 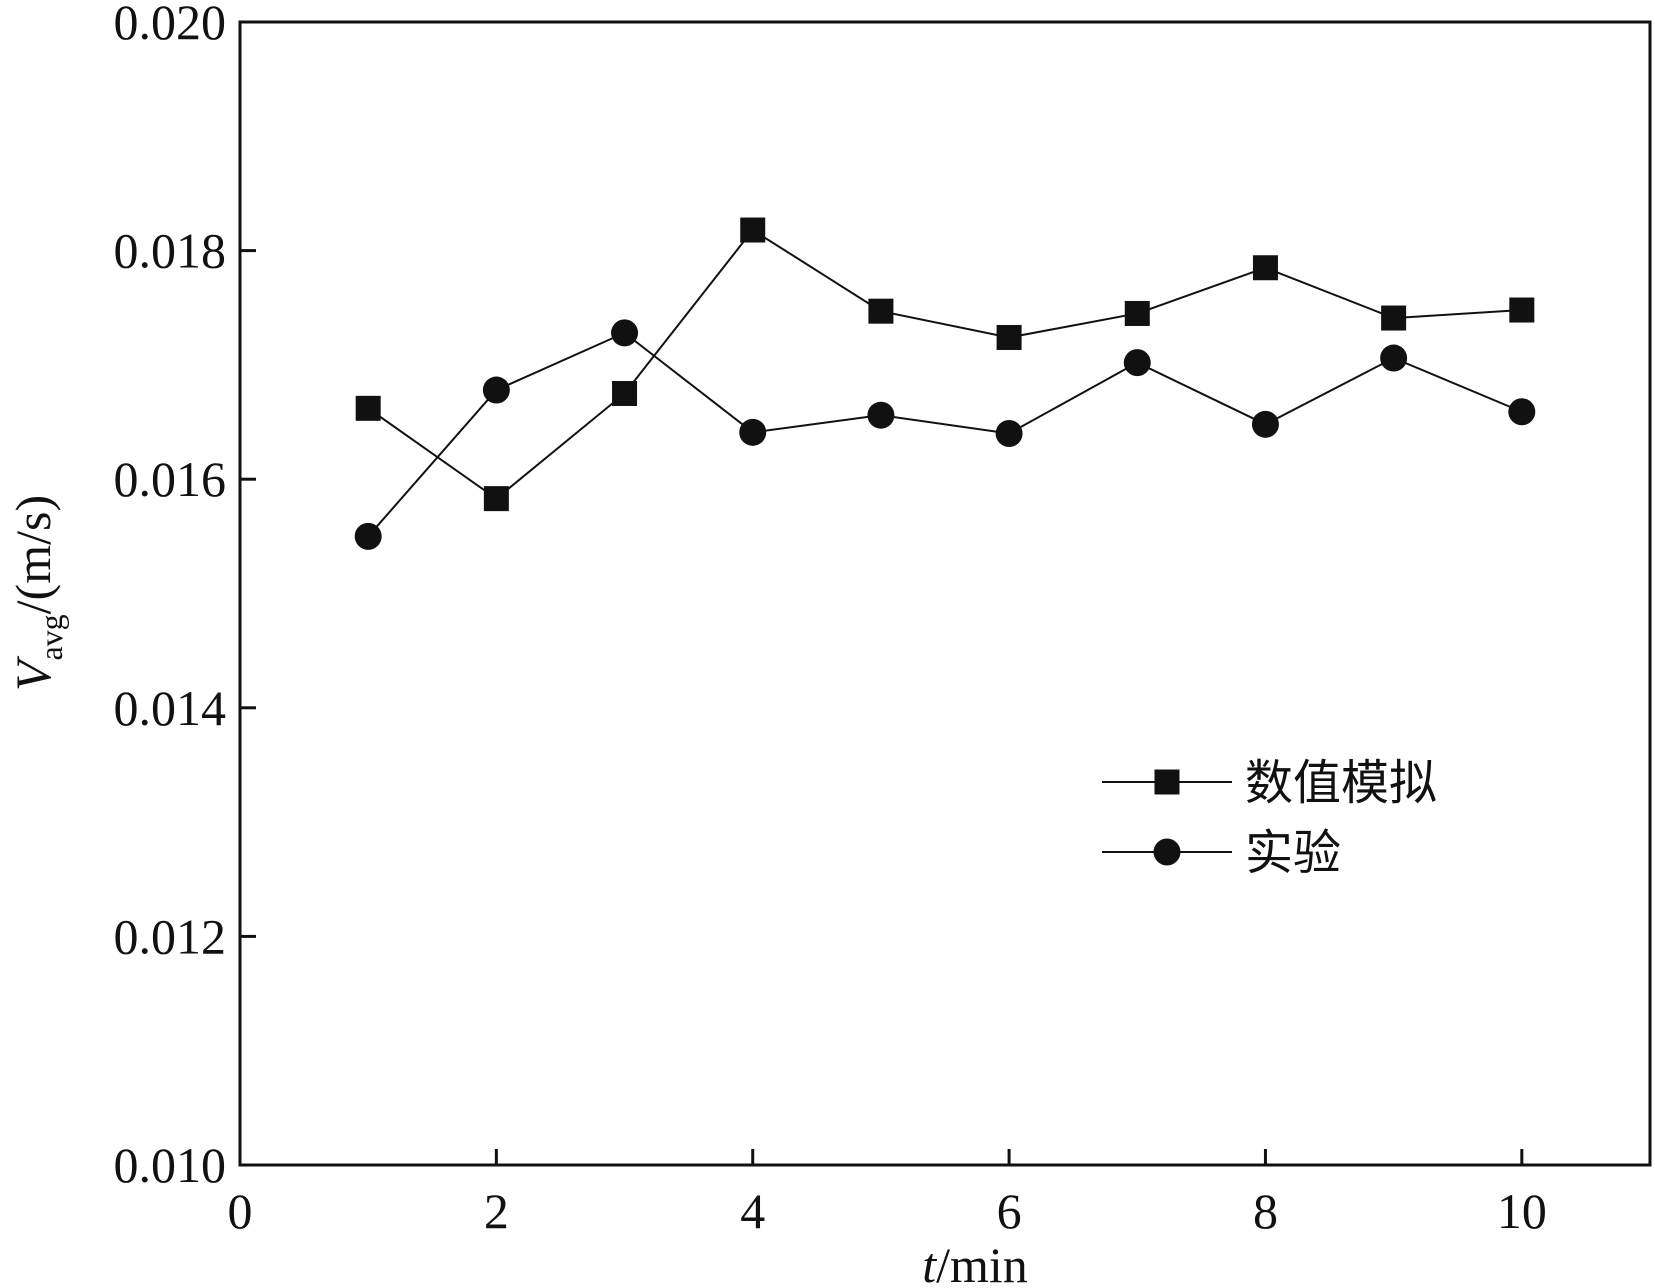 I want to click on x-tick-label: 0, so click(x=240, y=1211).